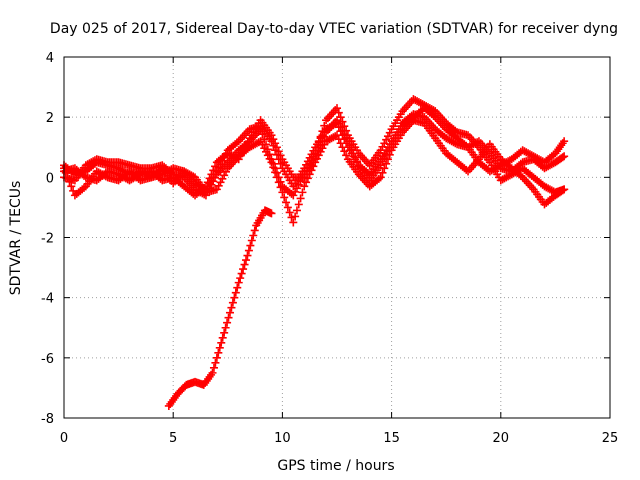 The image size is (640, 480). I want to click on series-track-e, so click(220, 308).